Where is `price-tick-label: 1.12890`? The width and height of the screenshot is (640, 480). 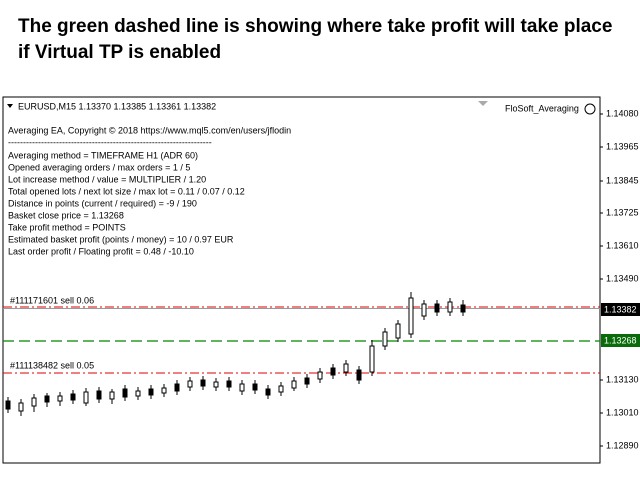 price-tick-label: 1.12890 is located at coordinates (622, 445).